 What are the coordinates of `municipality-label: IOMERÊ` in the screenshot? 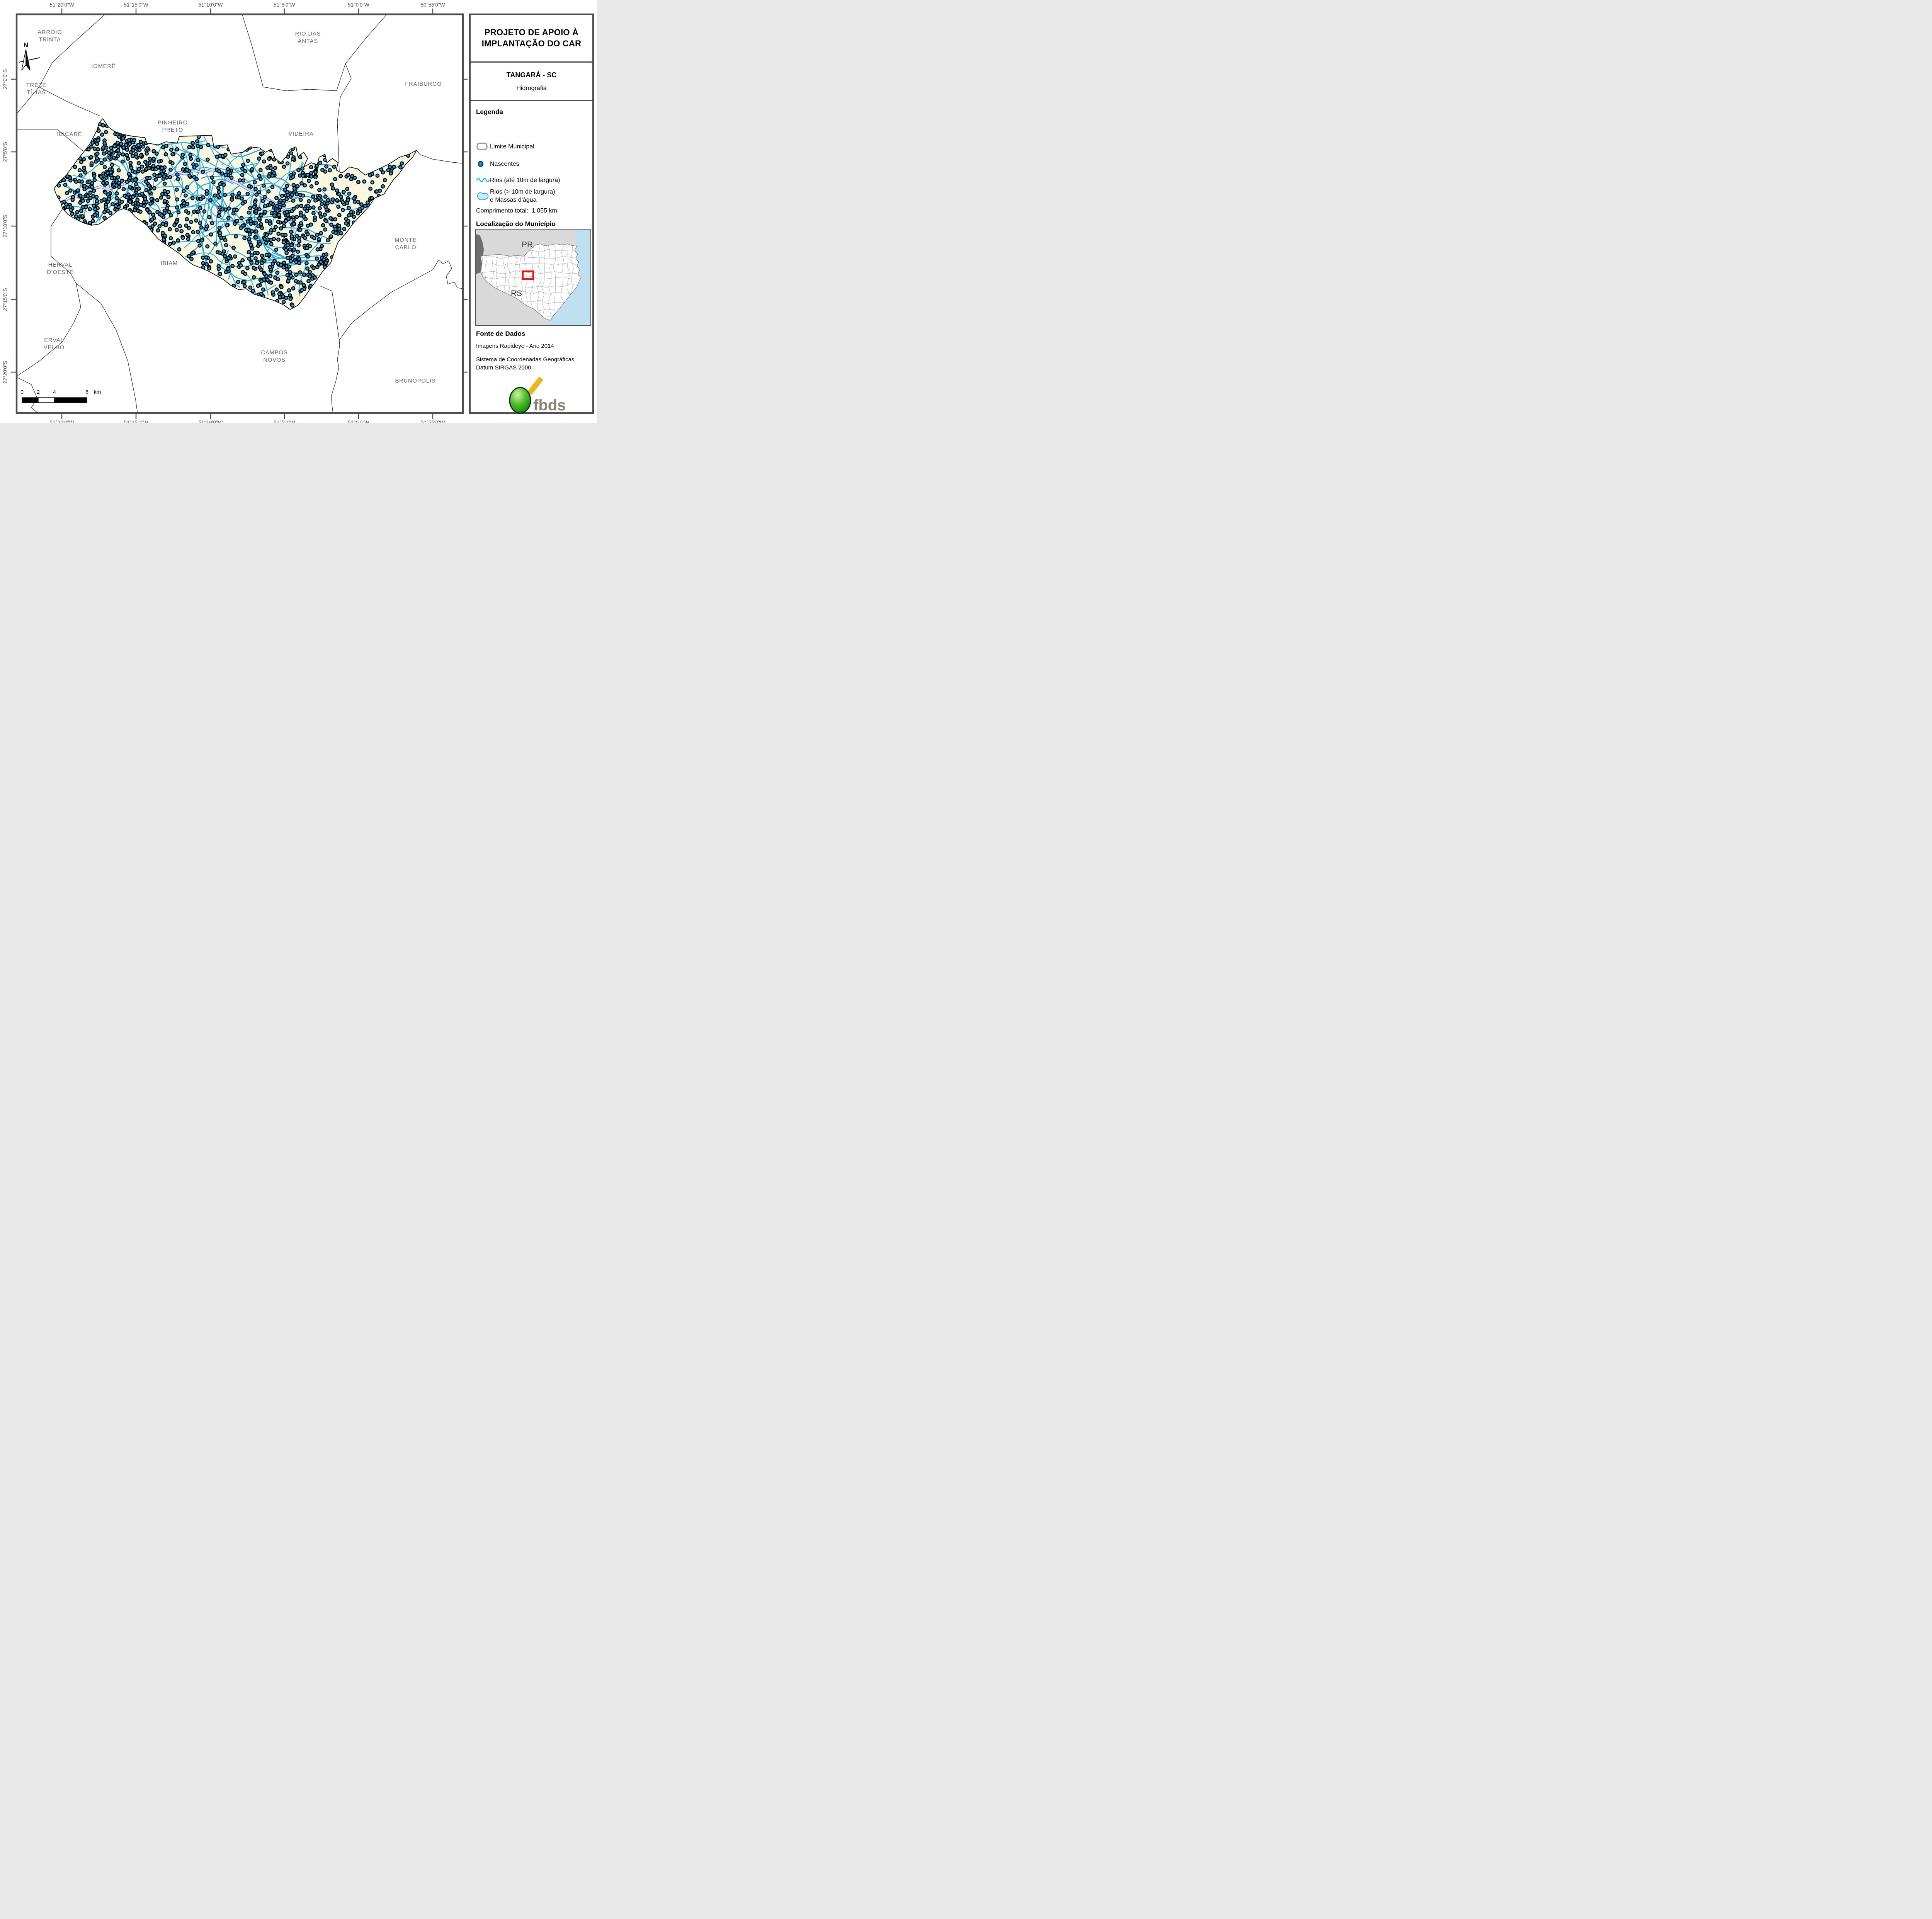 It's located at (104, 66).